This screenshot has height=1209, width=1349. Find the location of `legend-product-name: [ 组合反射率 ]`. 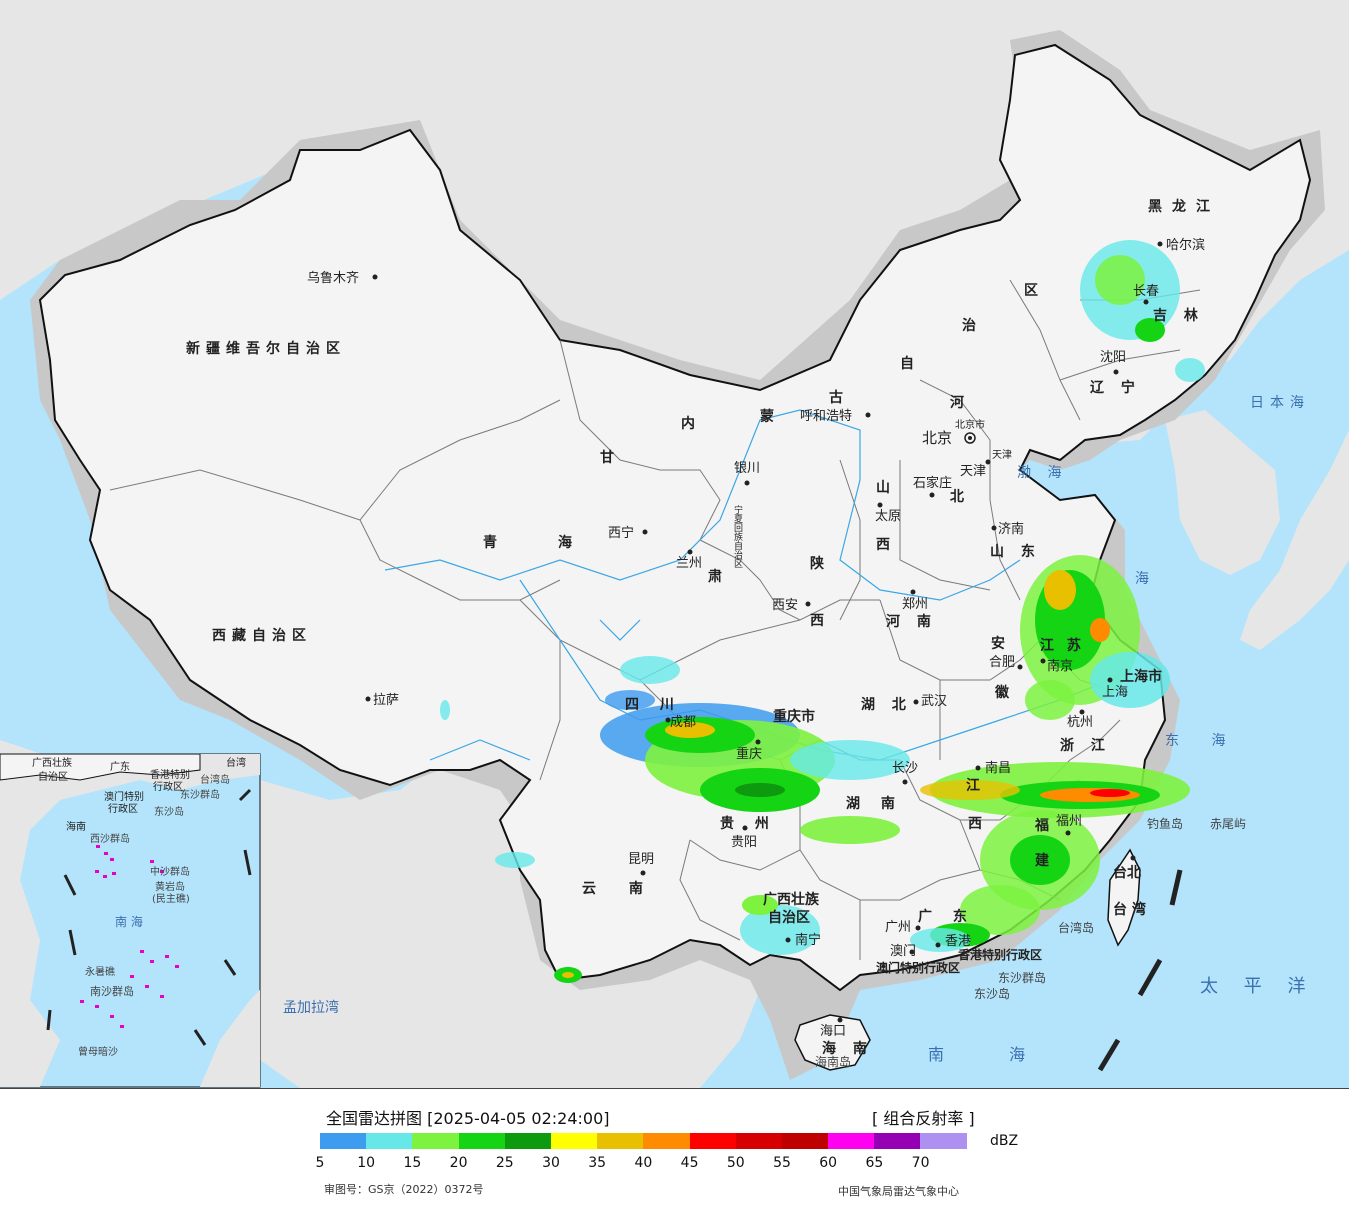

legend-product-name: [ 组合反射率 ] is located at coordinates (923, 1118).